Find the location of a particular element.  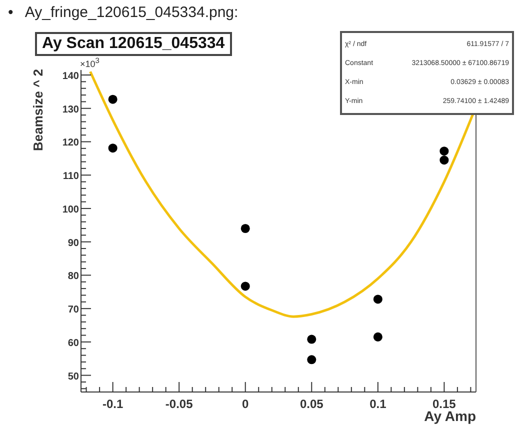

title-box: Ay Scan 120615_045334 is located at coordinates (133, 44).